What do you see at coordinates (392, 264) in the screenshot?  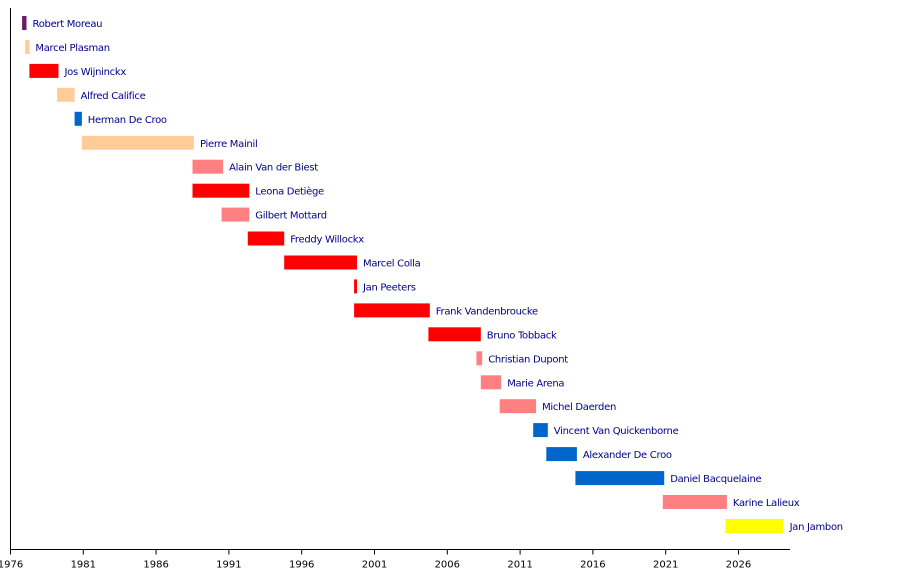 I see `timeline-bar-label: Marcel Colla` at bounding box center [392, 264].